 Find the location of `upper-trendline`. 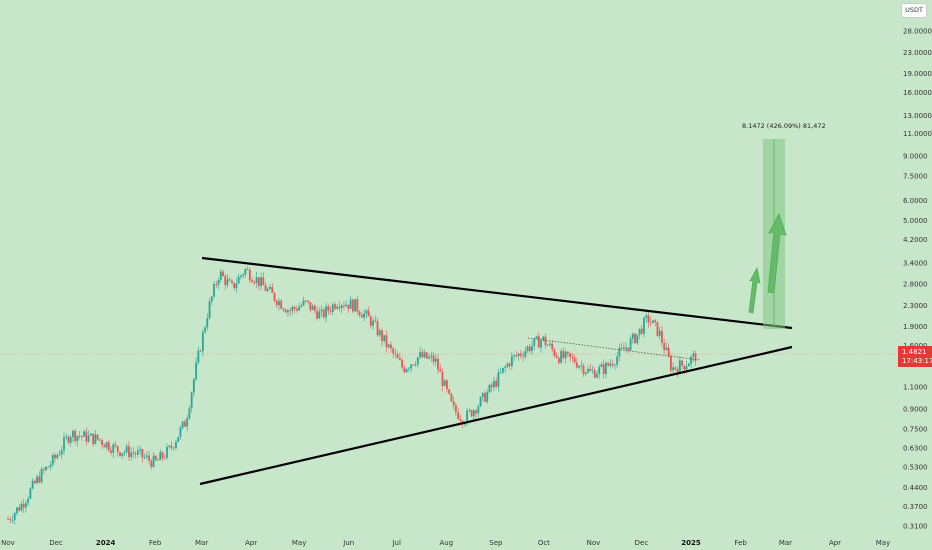

upper-trendline is located at coordinates (497, 293).